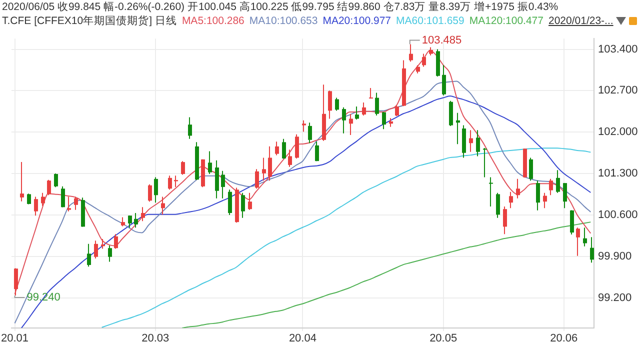 Image resolution: width=640 pixels, height=344 pixels. What do you see at coordinates (357, 21) in the screenshot?
I see `text: MA20:100.977` at bounding box center [357, 21].